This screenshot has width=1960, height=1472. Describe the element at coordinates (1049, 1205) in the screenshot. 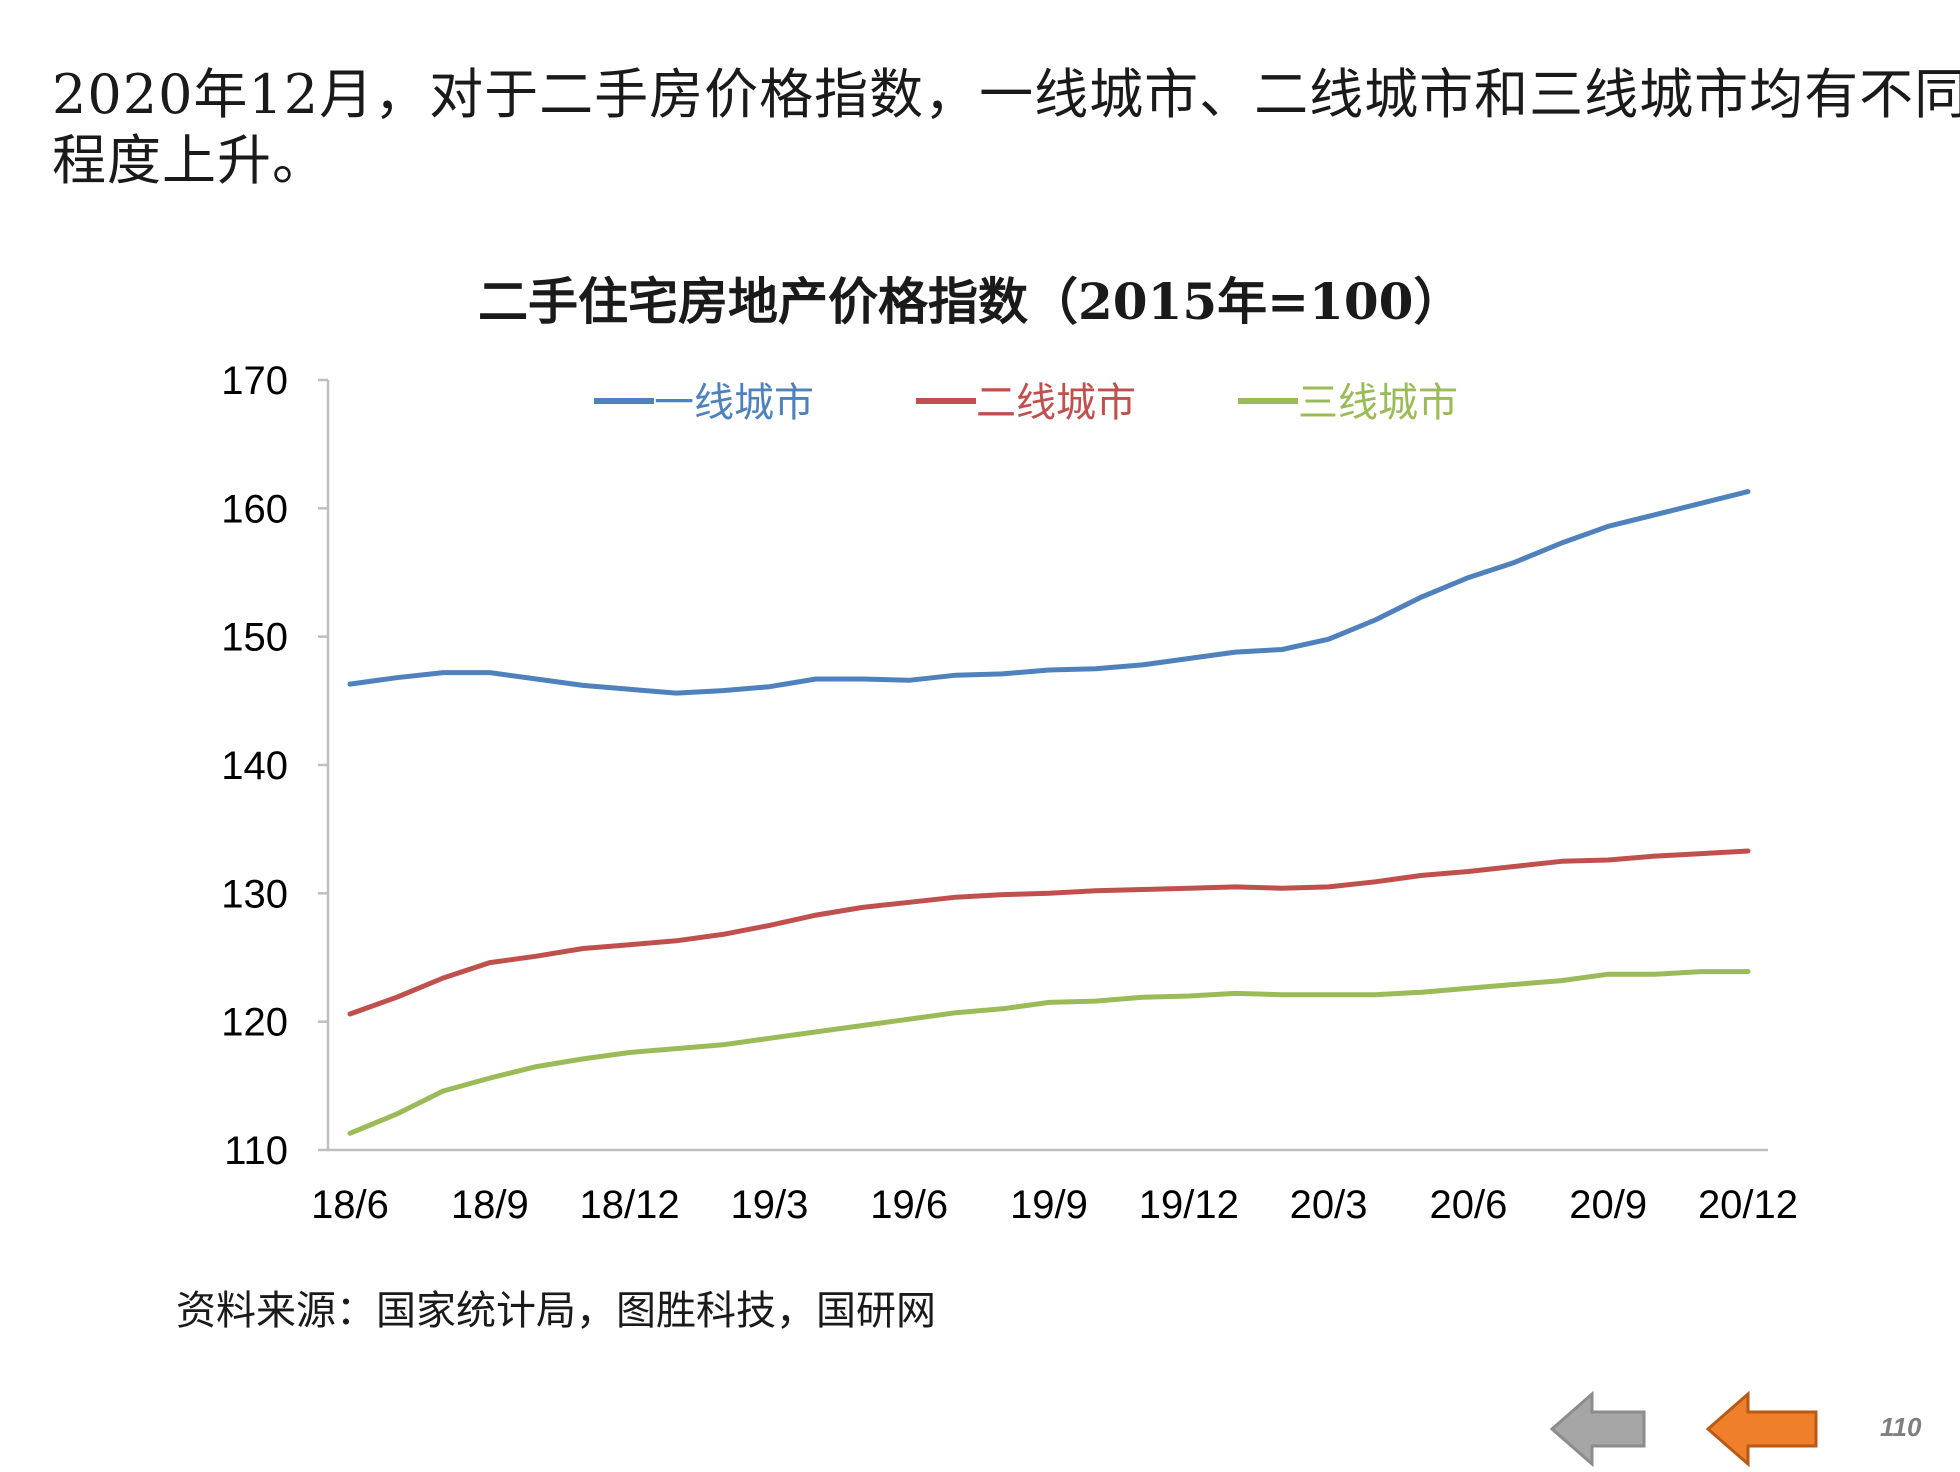

I see `x-tick-label: 19/9` at that location.